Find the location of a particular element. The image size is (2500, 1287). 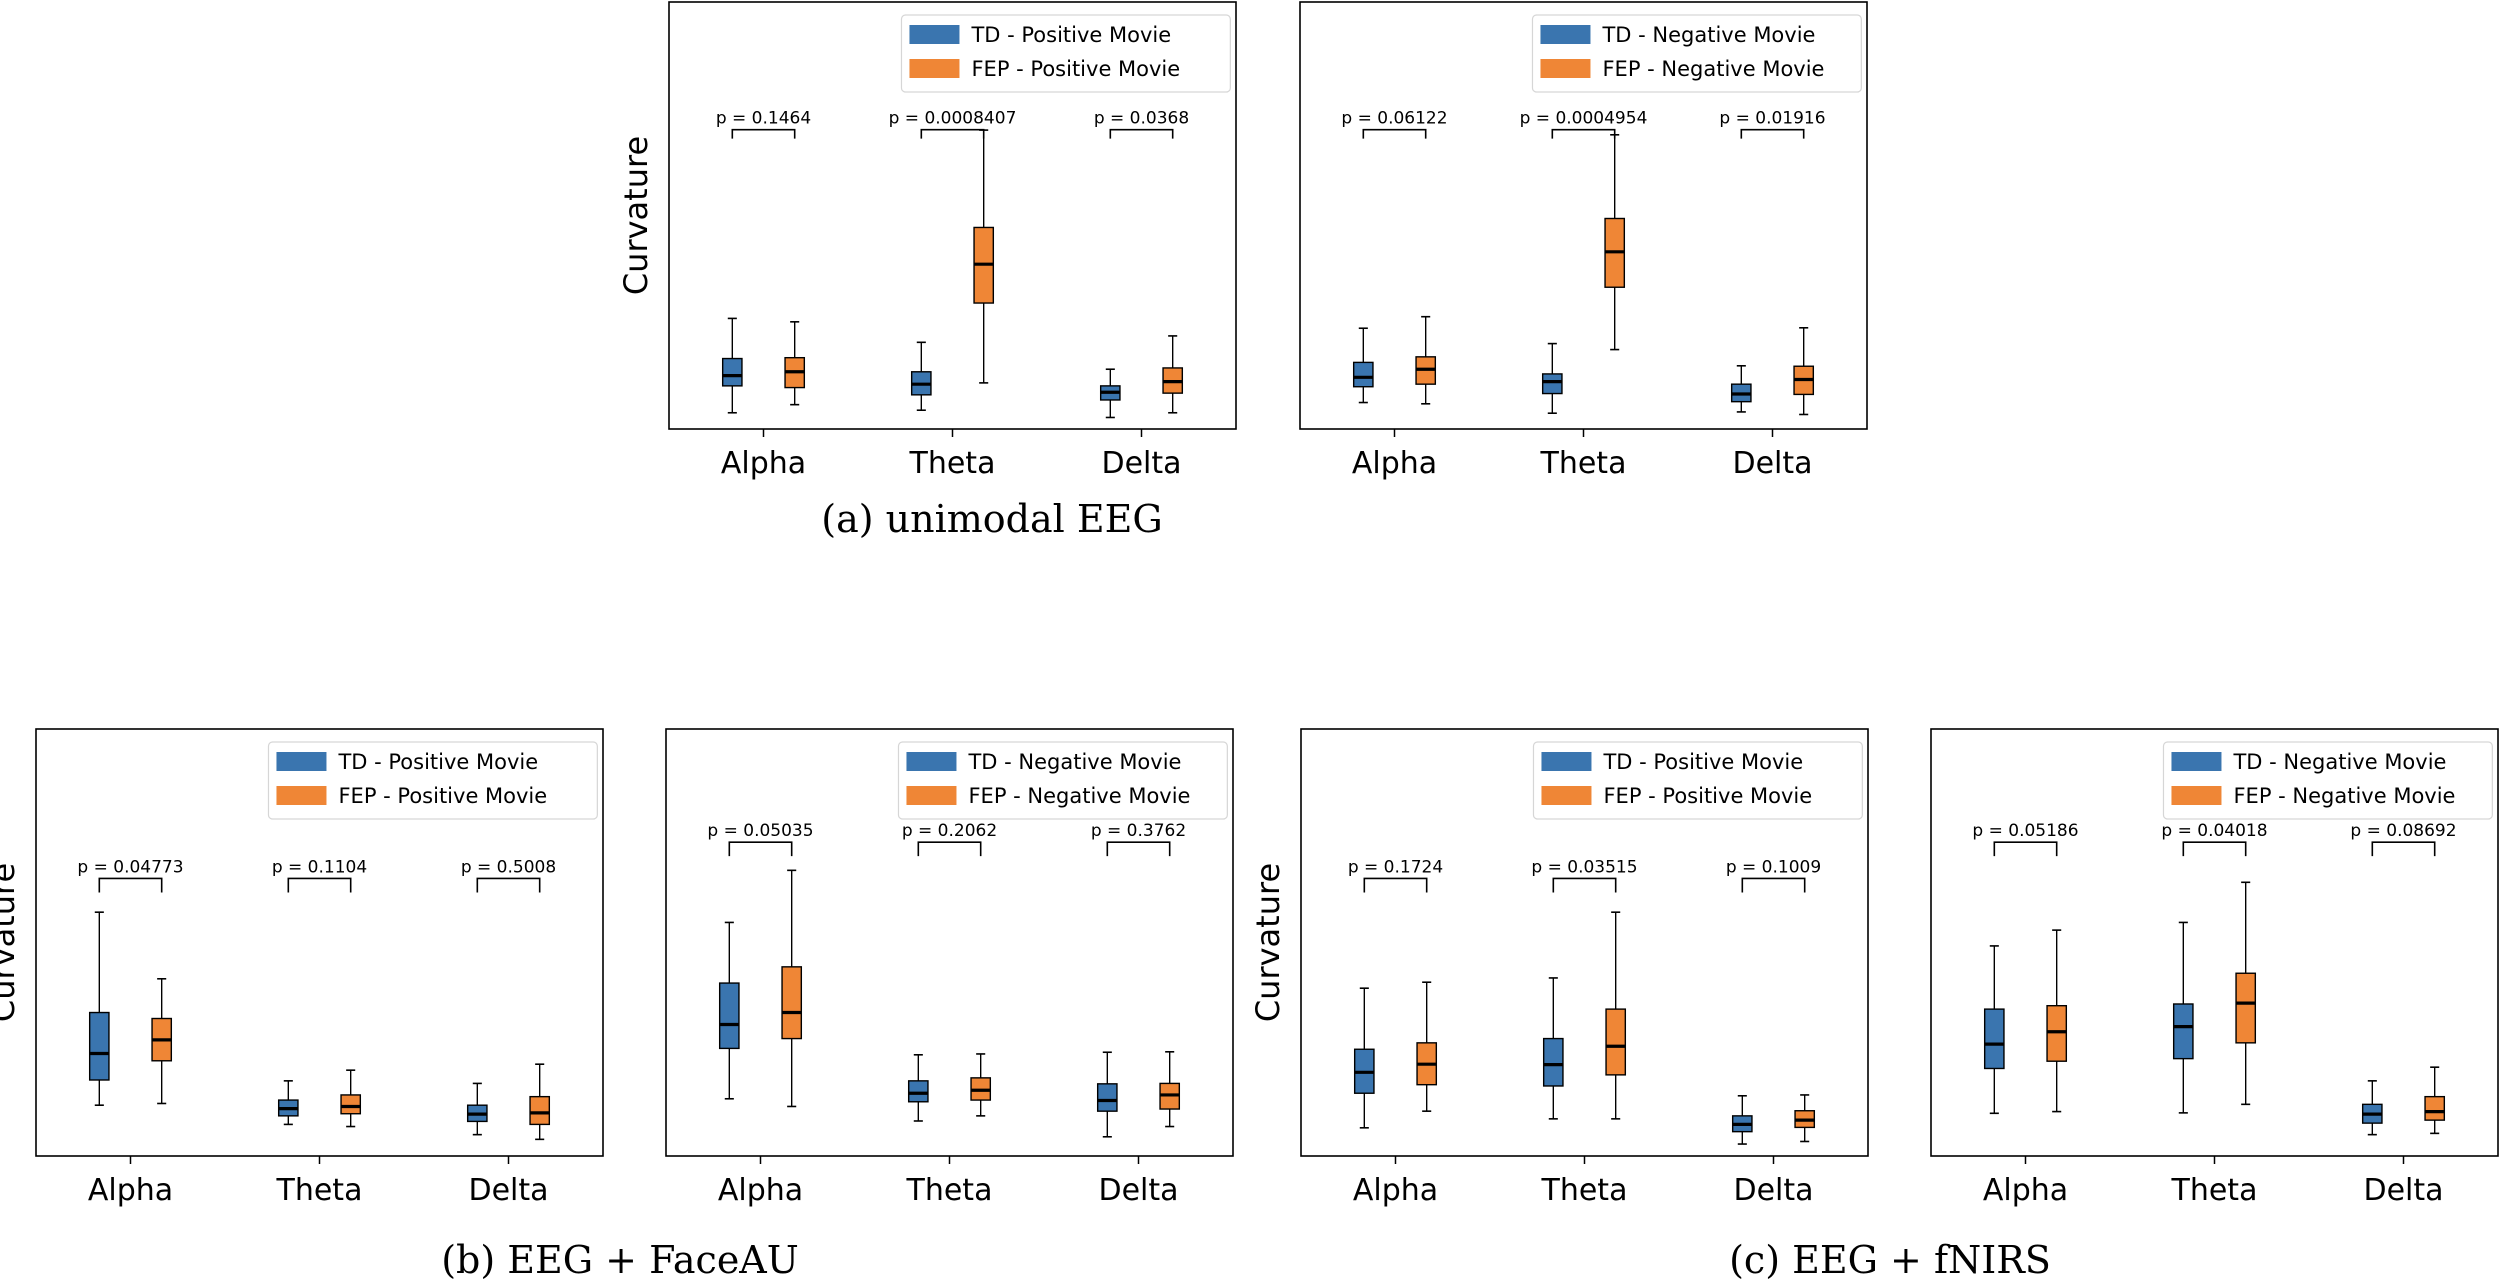

p-value-label: p = 0.0004954 is located at coordinates (1584, 119).